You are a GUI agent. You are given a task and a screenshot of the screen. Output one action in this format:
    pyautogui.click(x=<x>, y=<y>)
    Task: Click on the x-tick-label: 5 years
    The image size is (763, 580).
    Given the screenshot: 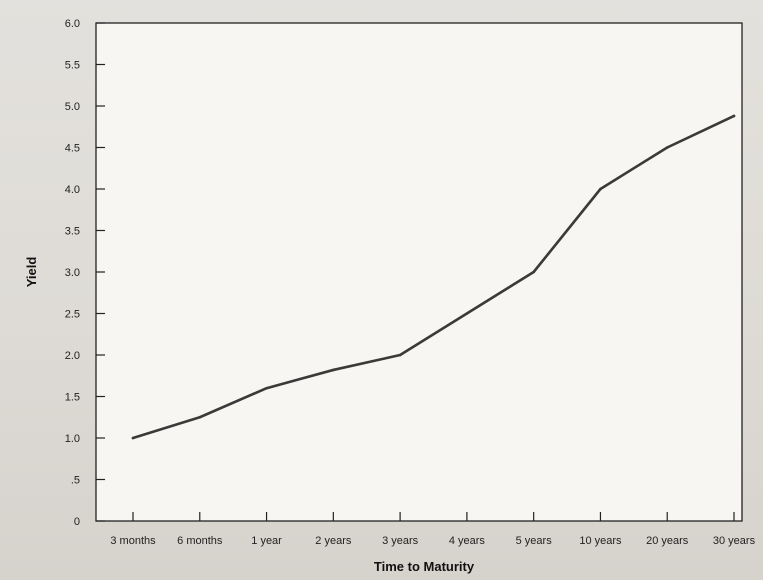 What is the action you would take?
    pyautogui.click(x=534, y=541)
    